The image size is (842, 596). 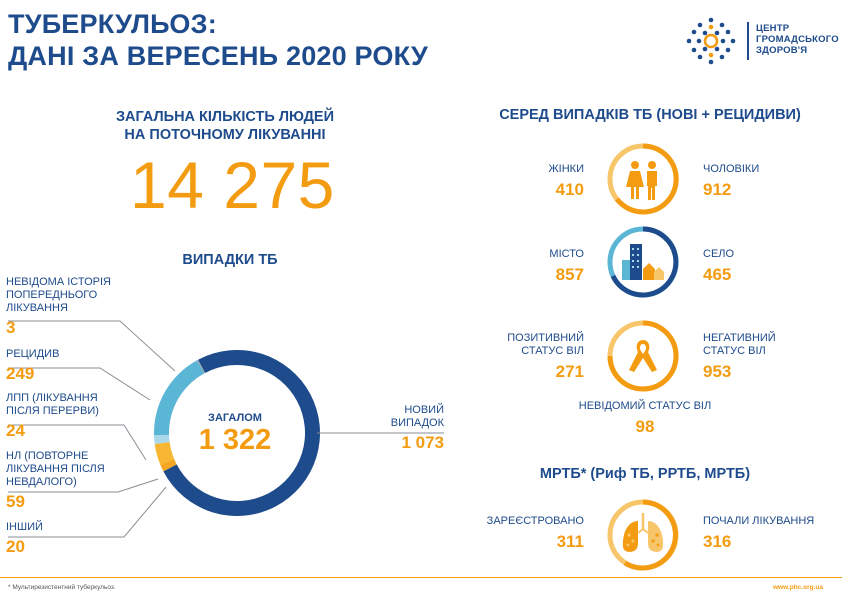 What do you see at coordinates (230, 260) in the screenshot?
I see `cases-heading: ВИПАДКИ ТБ` at bounding box center [230, 260].